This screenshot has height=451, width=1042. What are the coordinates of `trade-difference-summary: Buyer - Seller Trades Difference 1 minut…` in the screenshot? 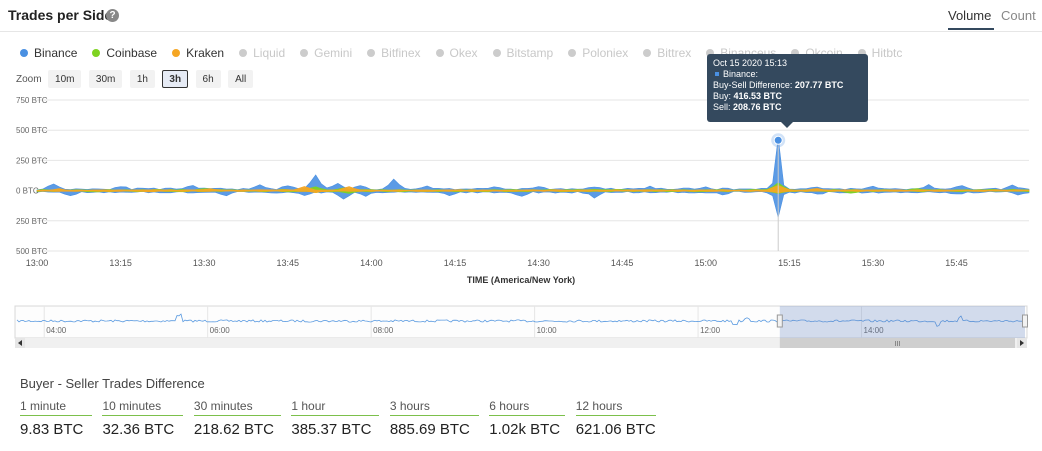 It's located at (341, 407).